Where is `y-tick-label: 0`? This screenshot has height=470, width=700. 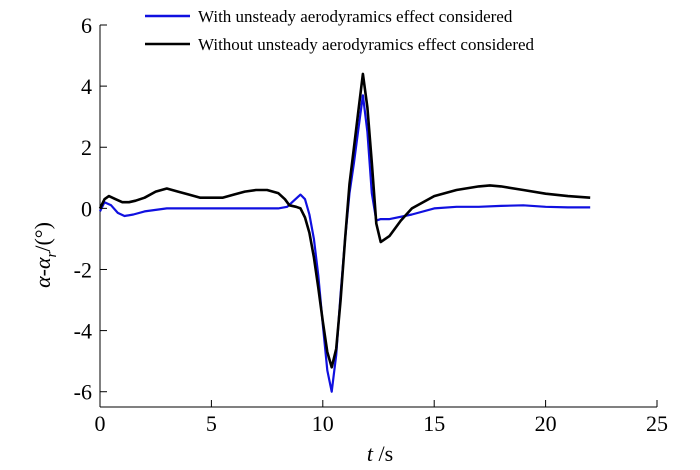
y-tick-label: 0 is located at coordinates (86, 208).